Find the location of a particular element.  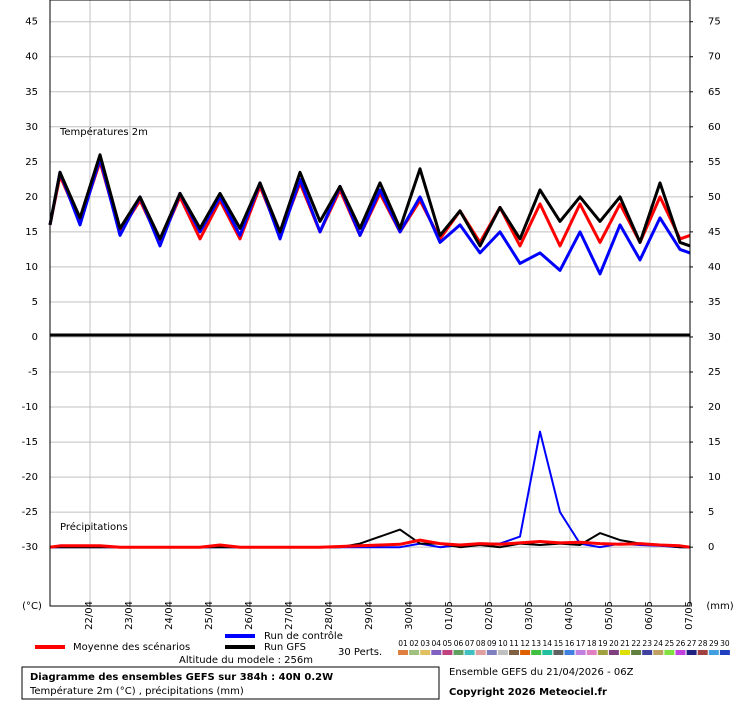

y-tick-label: 10 is located at coordinates (31, 267).